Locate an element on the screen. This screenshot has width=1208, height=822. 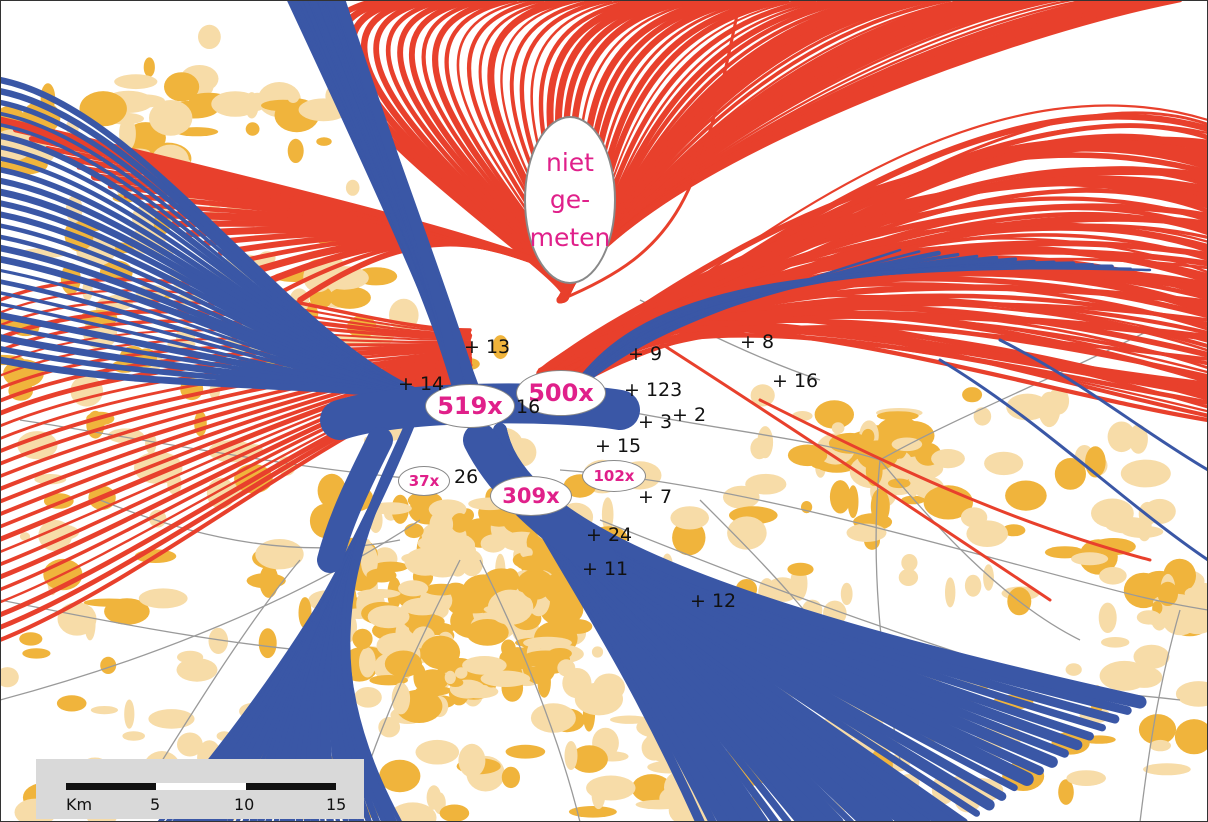
station-12: + 12 is located at coordinates (713, 601).